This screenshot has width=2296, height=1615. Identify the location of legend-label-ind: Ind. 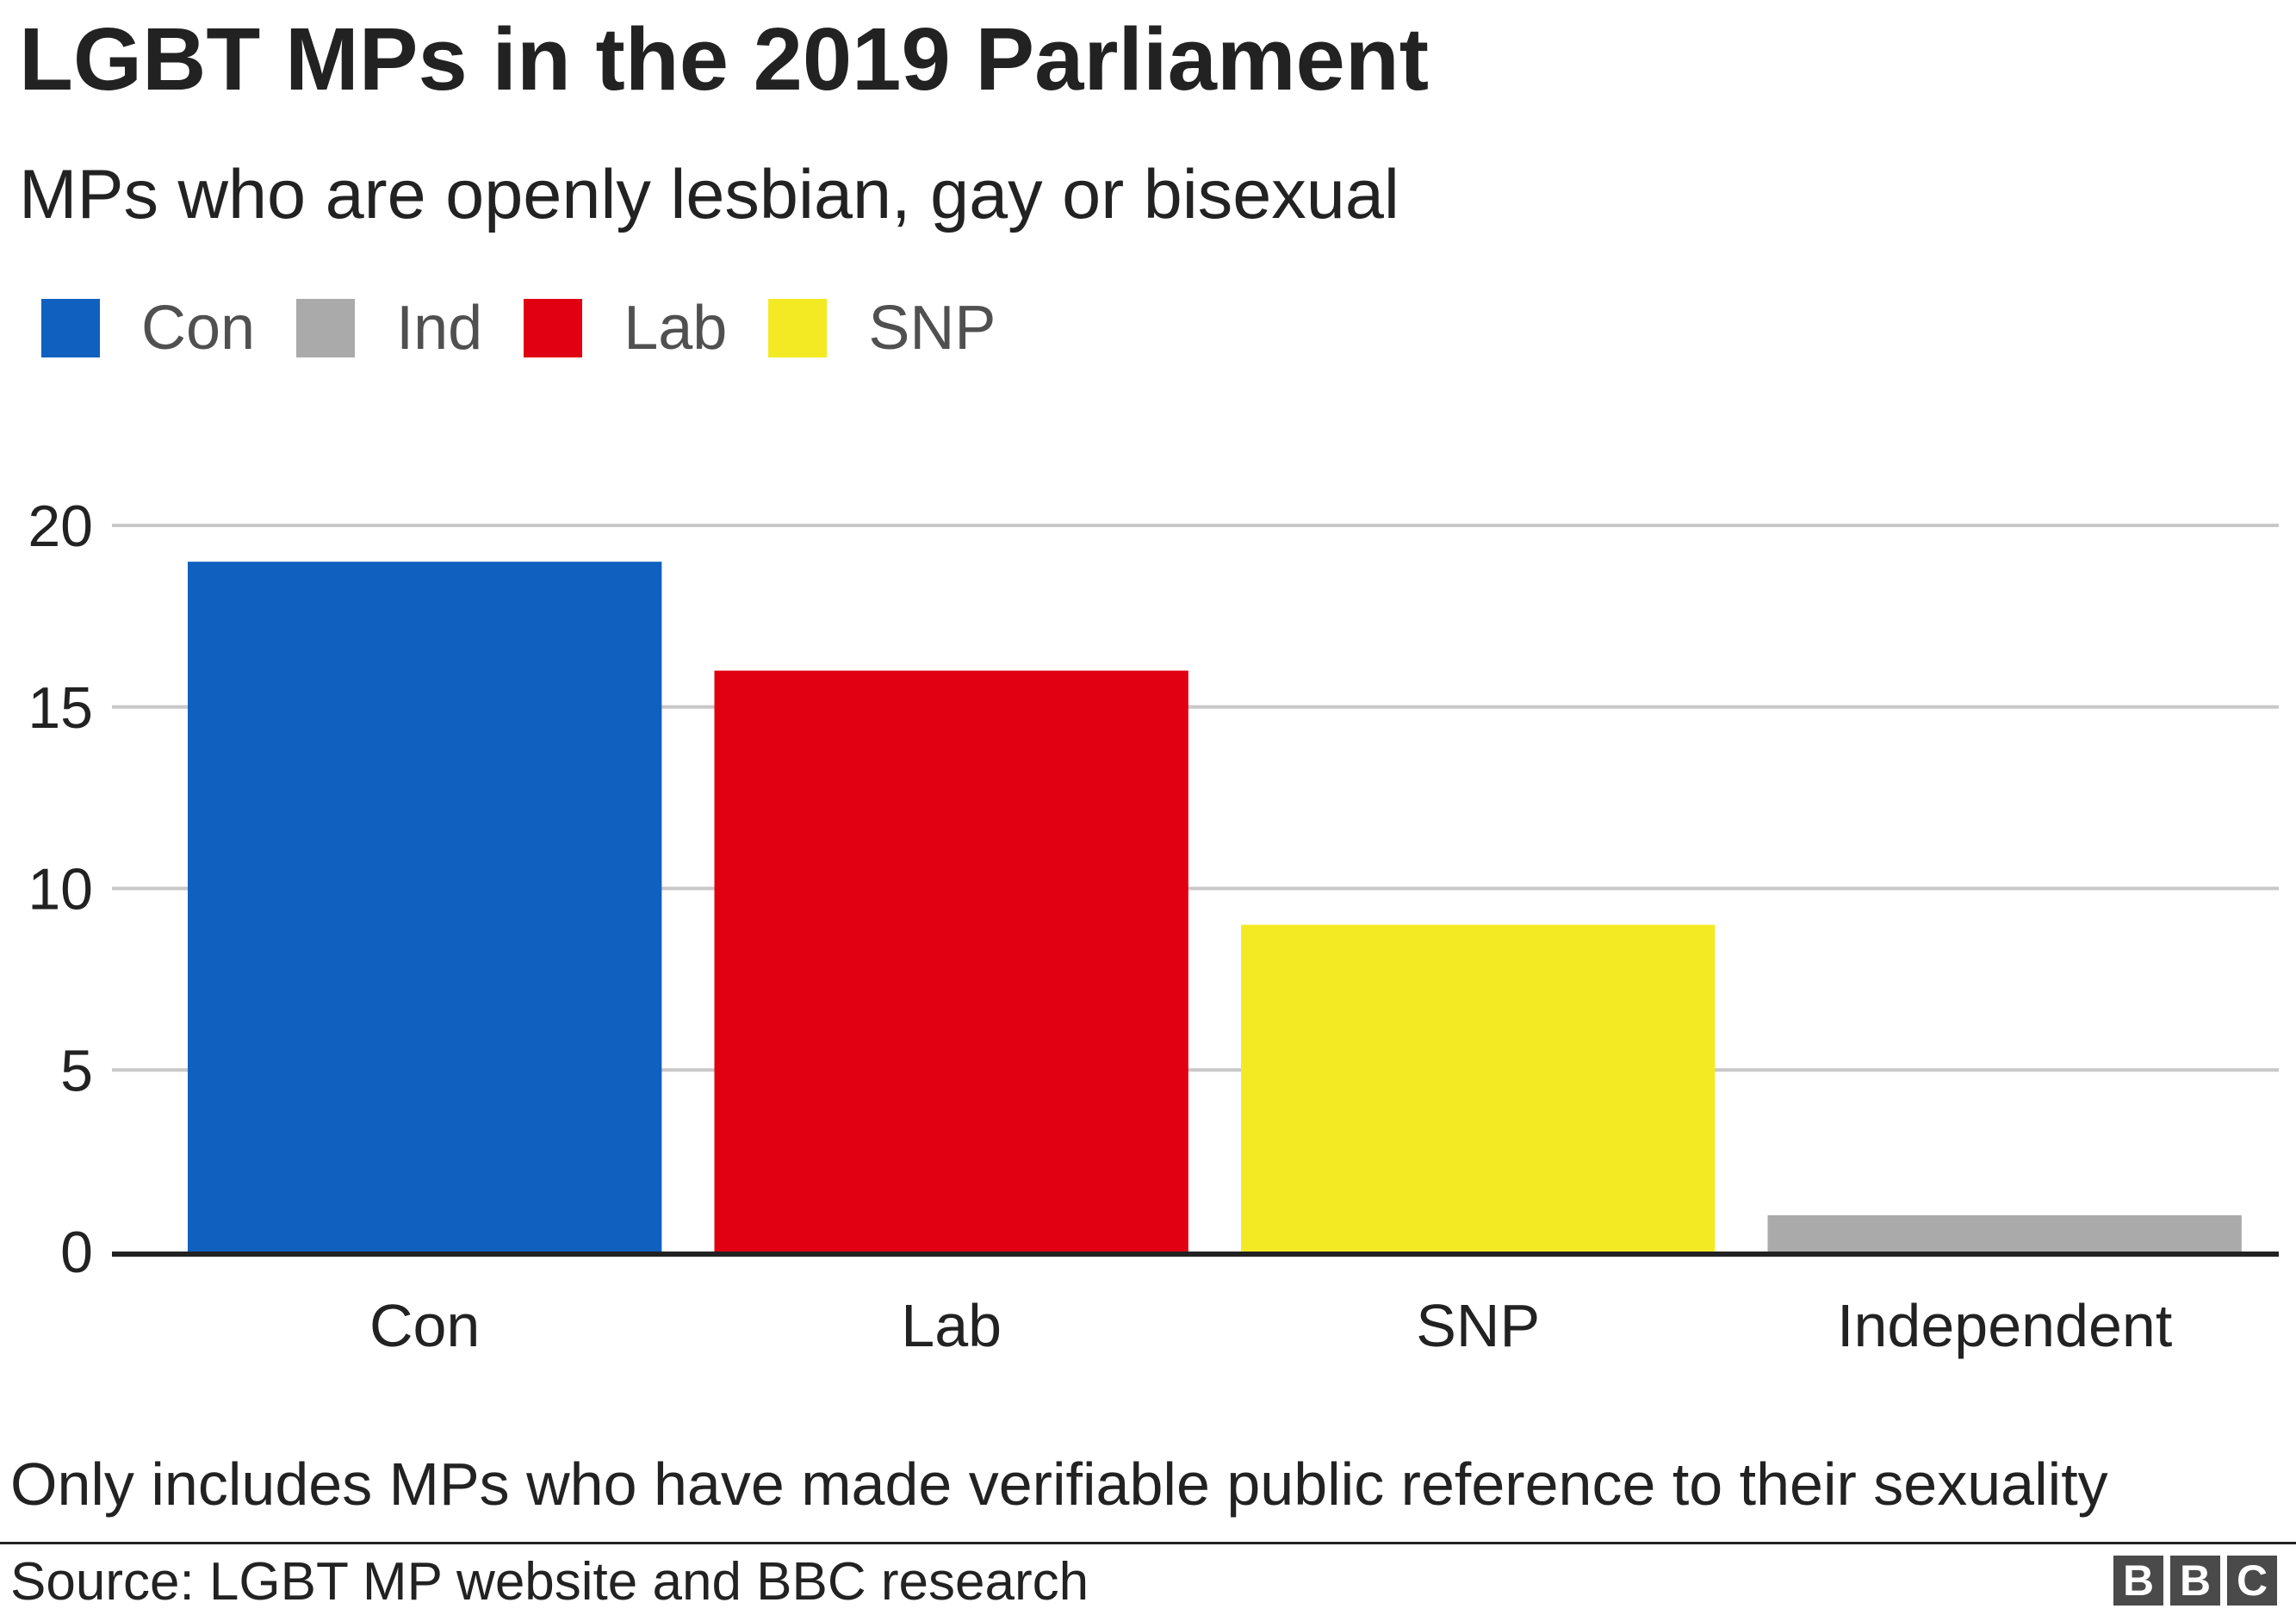
(439, 328).